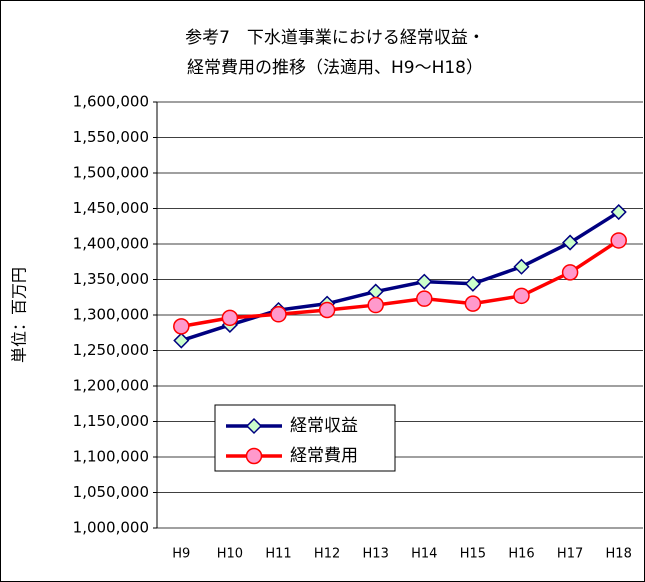 The height and width of the screenshot is (582, 645). What do you see at coordinates (521, 554) in the screenshot?
I see `x-tick-label: H16` at bounding box center [521, 554].